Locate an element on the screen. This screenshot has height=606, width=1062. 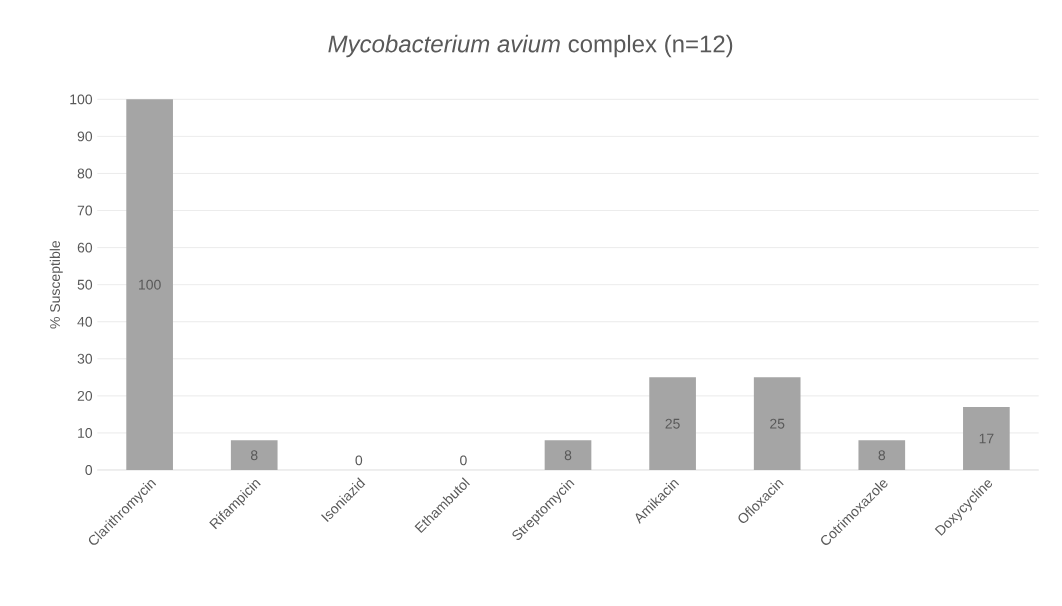
y-tick-label: 10 is located at coordinates (85, 432).